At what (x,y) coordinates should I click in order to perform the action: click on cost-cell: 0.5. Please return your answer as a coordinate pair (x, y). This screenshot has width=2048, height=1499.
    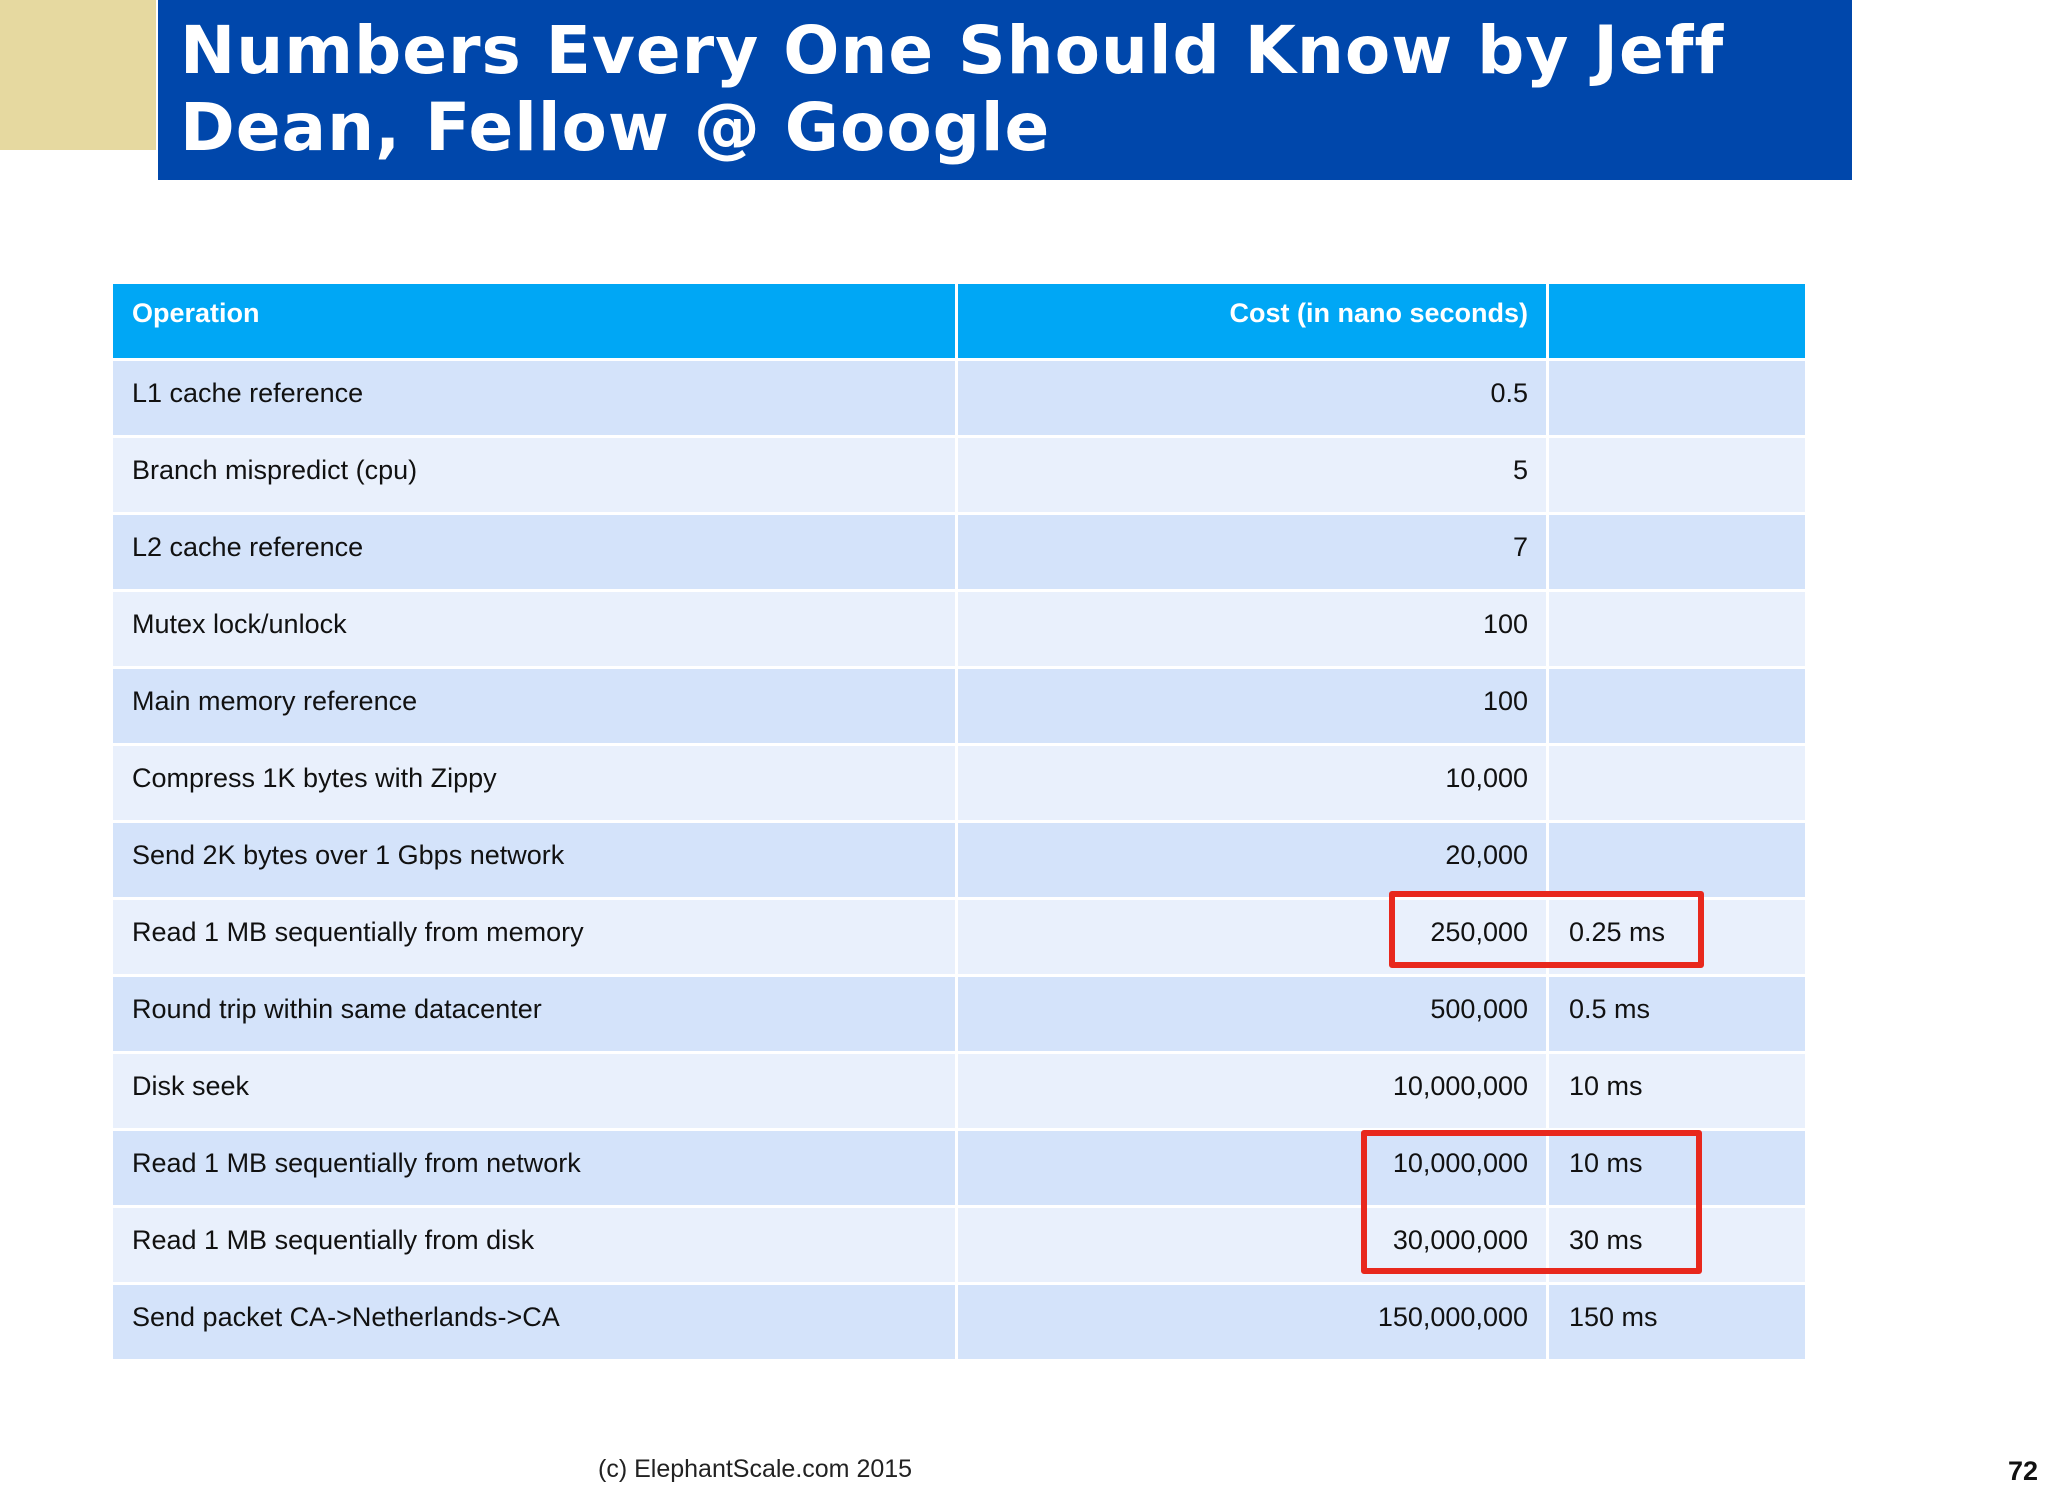
    Looking at the image, I should click on (1252, 398).